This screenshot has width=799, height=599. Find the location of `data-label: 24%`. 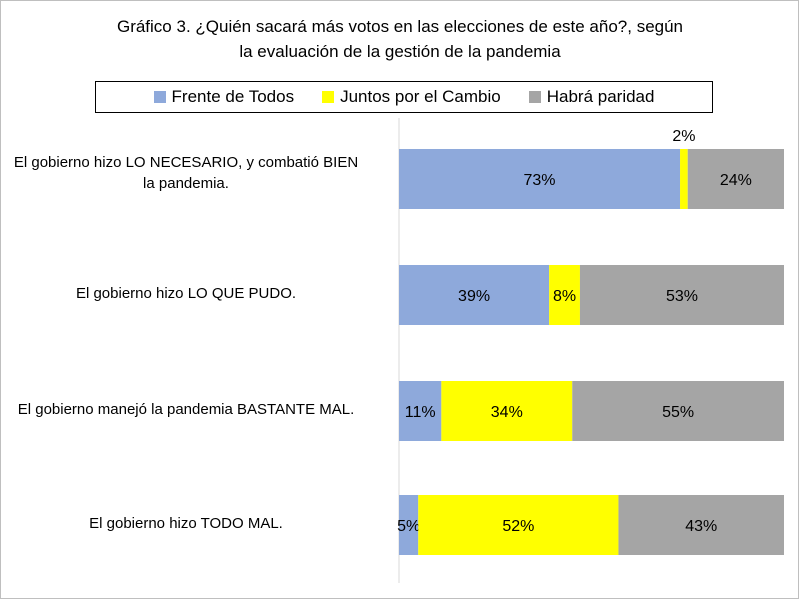

data-label: 24% is located at coordinates (736, 180).